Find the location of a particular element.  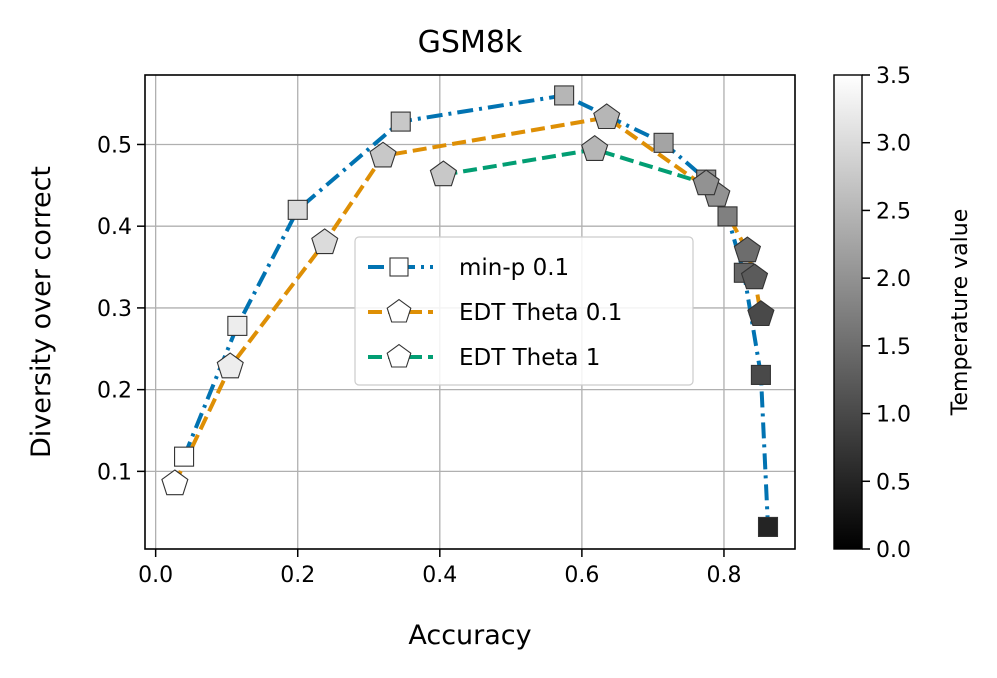

chart-title: GSM8k is located at coordinates (470, 42).